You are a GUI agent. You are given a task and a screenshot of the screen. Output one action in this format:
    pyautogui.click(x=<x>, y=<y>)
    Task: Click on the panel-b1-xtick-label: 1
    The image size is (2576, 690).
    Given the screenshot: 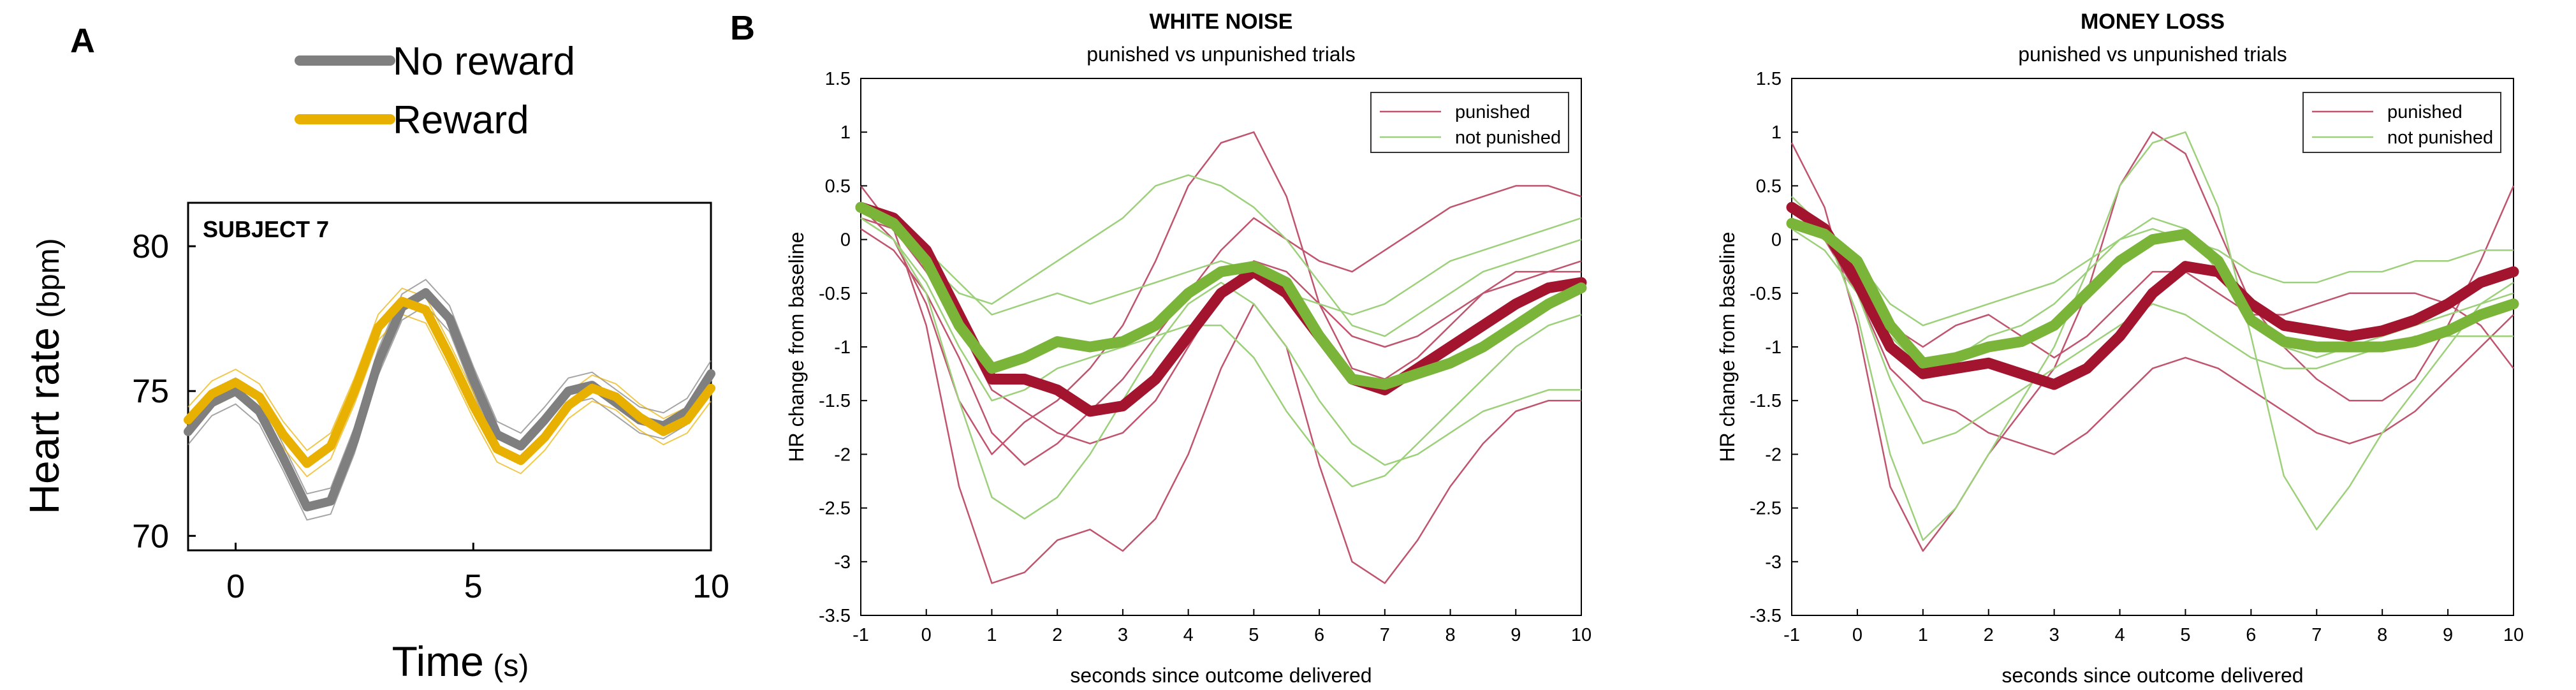 What is the action you would take?
    pyautogui.click(x=991, y=635)
    